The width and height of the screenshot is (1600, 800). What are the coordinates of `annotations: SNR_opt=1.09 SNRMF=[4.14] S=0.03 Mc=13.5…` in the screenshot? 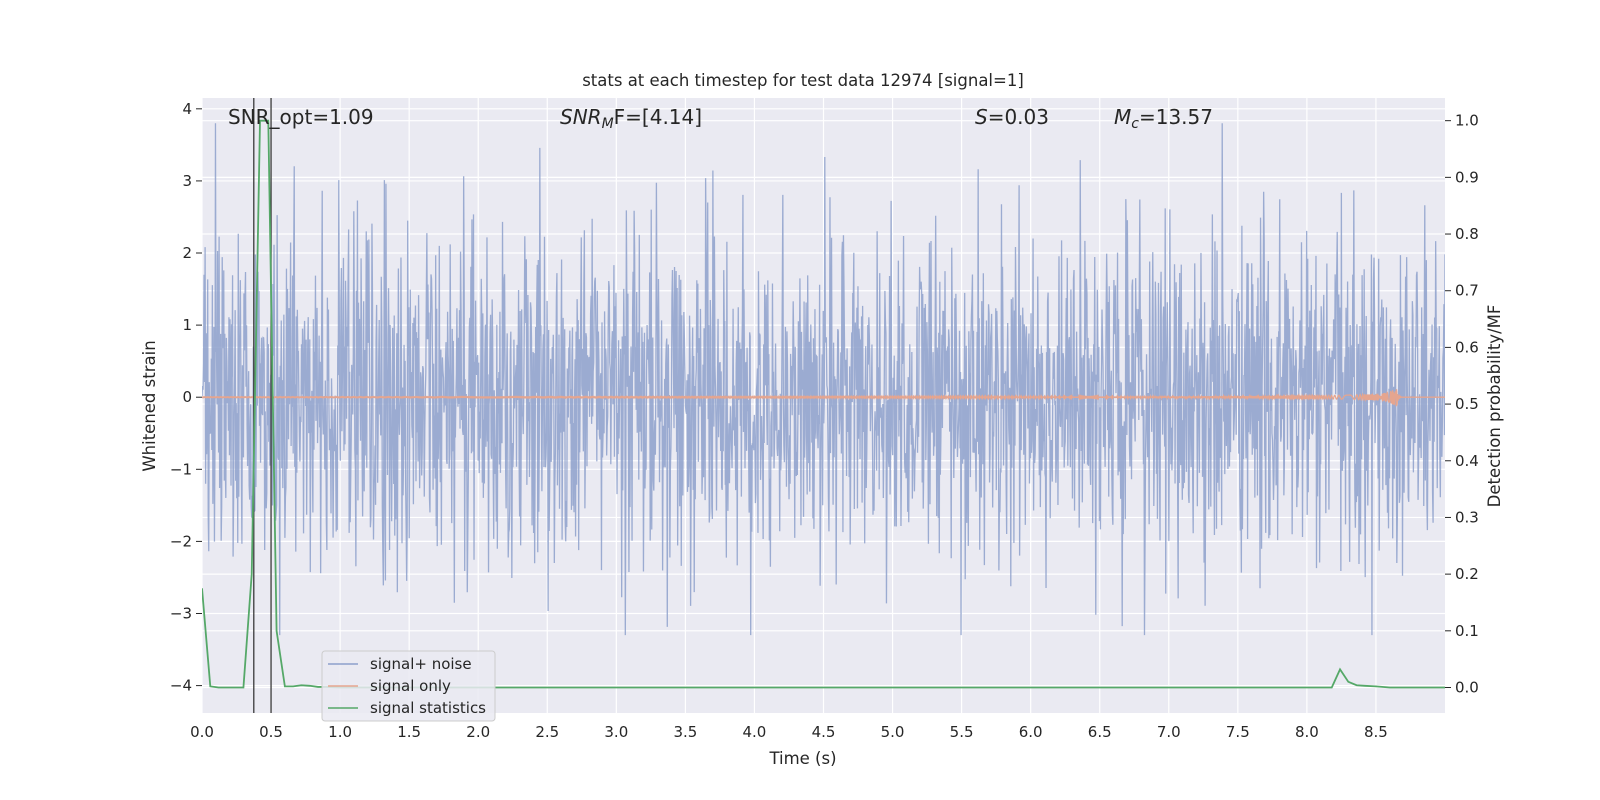 It's located at (720, 118).